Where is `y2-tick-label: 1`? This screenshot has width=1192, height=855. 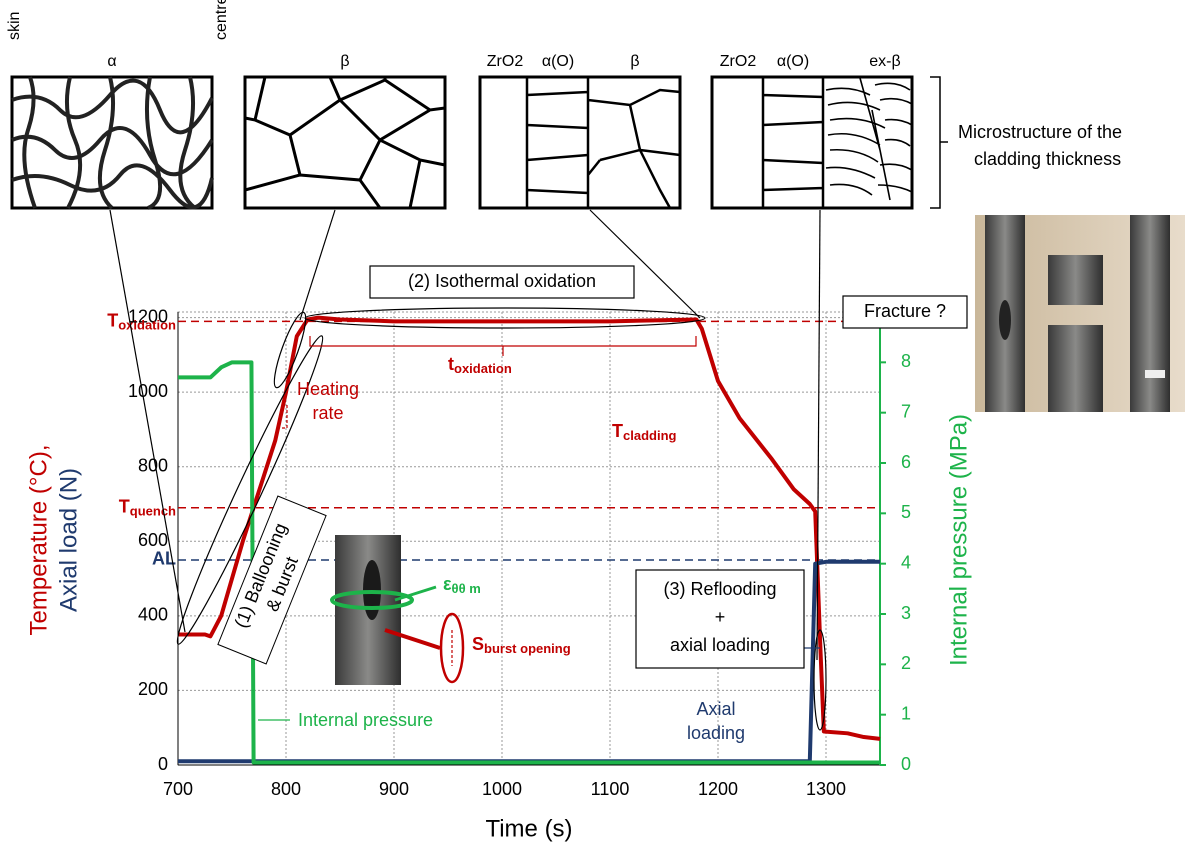
y2-tick-label: 1 is located at coordinates (906, 713).